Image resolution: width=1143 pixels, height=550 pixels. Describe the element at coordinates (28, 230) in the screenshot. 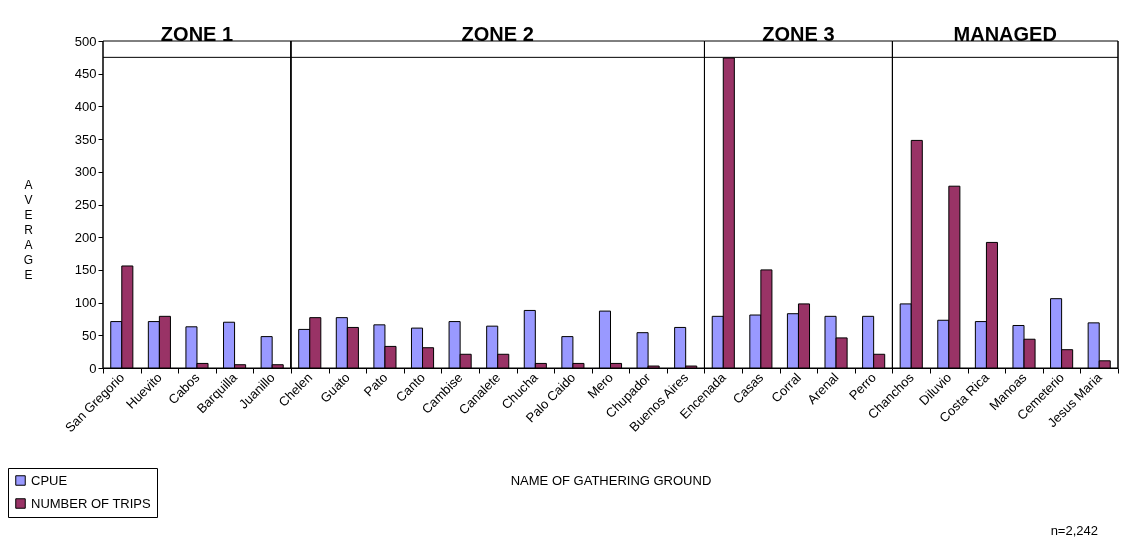

I see `y-axis-title: AVERAGE` at that location.